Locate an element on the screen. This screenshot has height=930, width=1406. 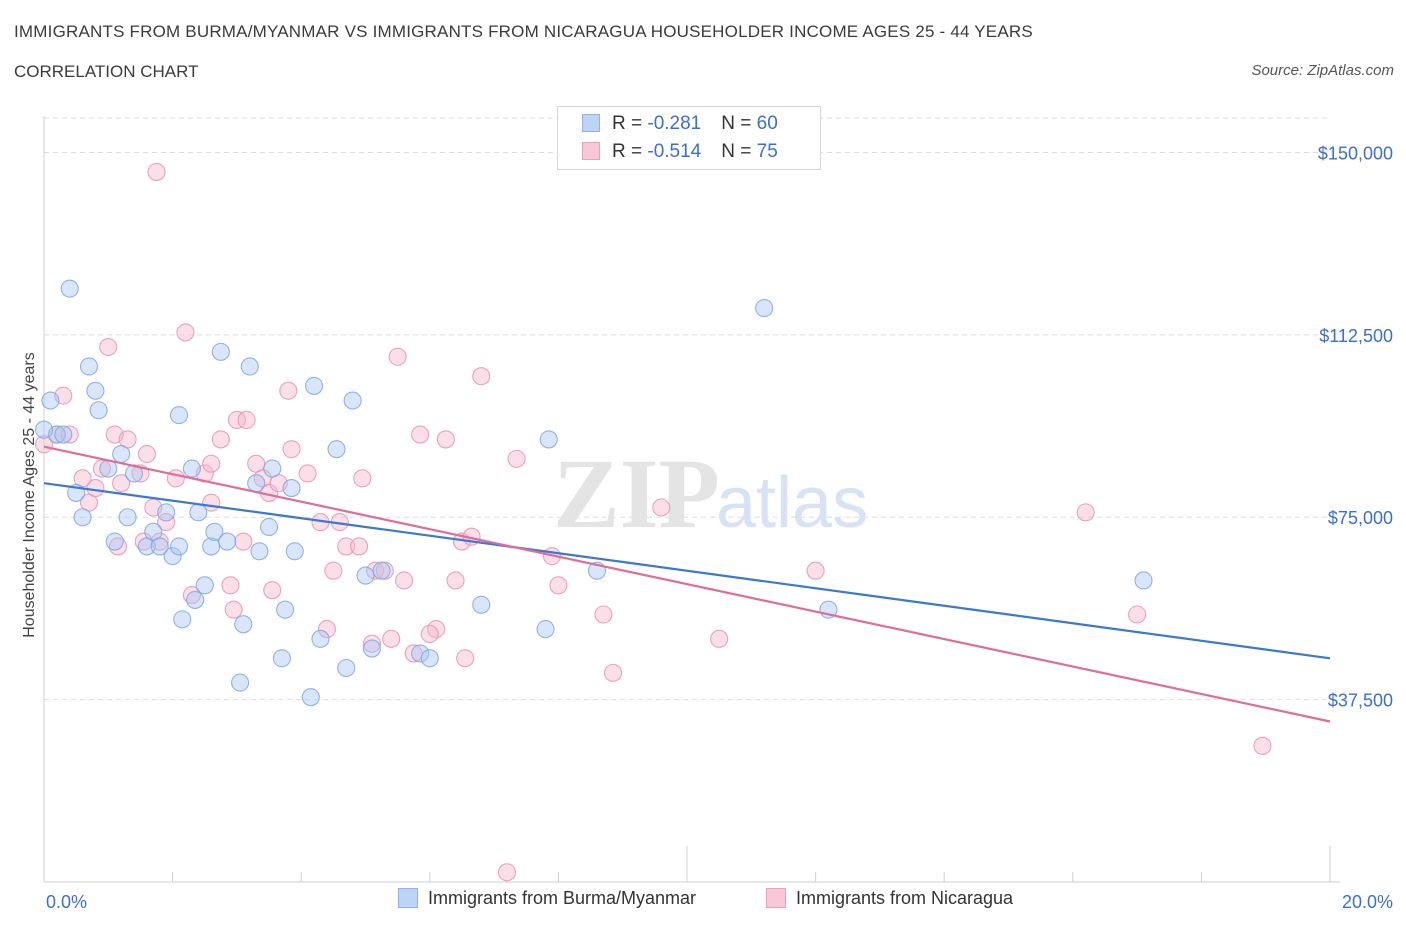
watermark-atlas: atlas is located at coordinates (792, 503).